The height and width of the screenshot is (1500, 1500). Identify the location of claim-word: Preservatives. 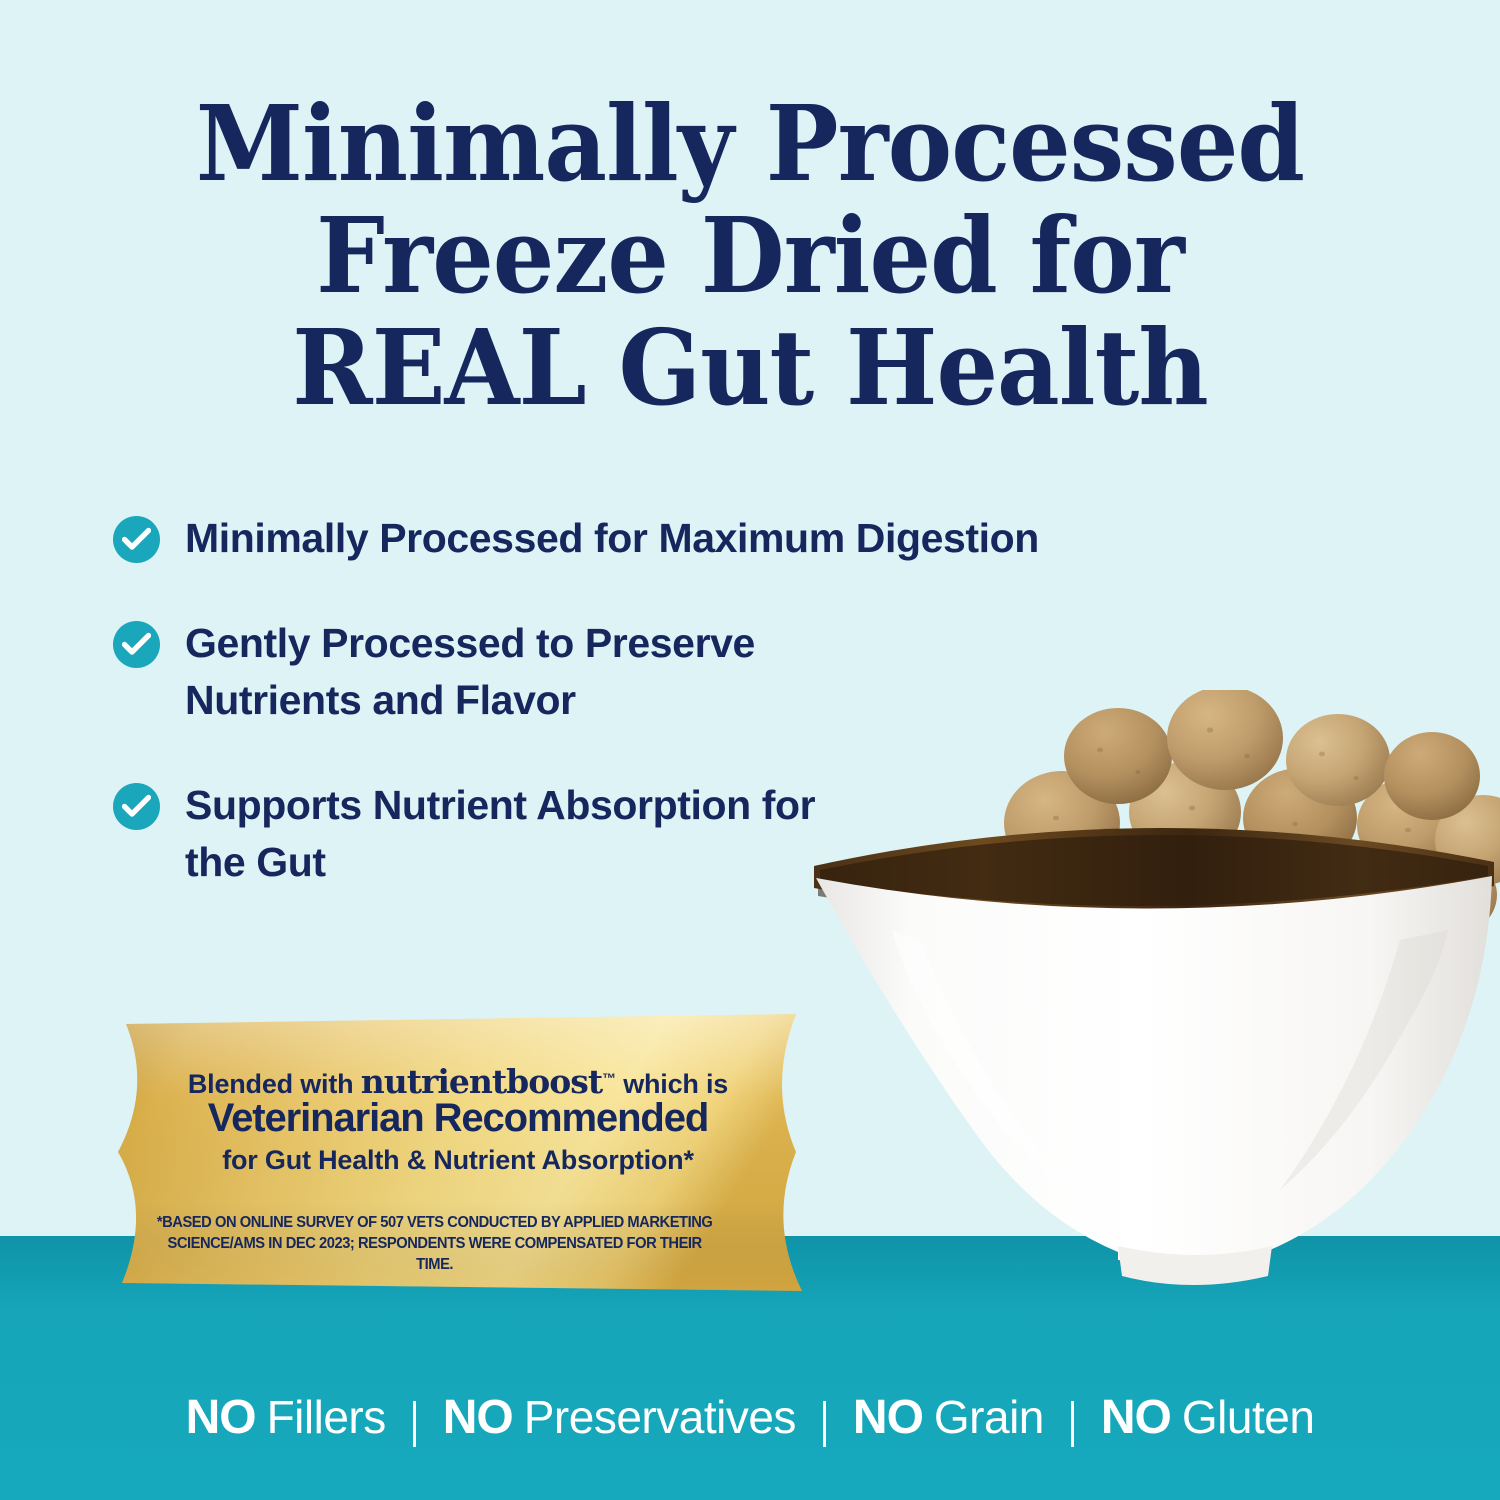
(660, 1416).